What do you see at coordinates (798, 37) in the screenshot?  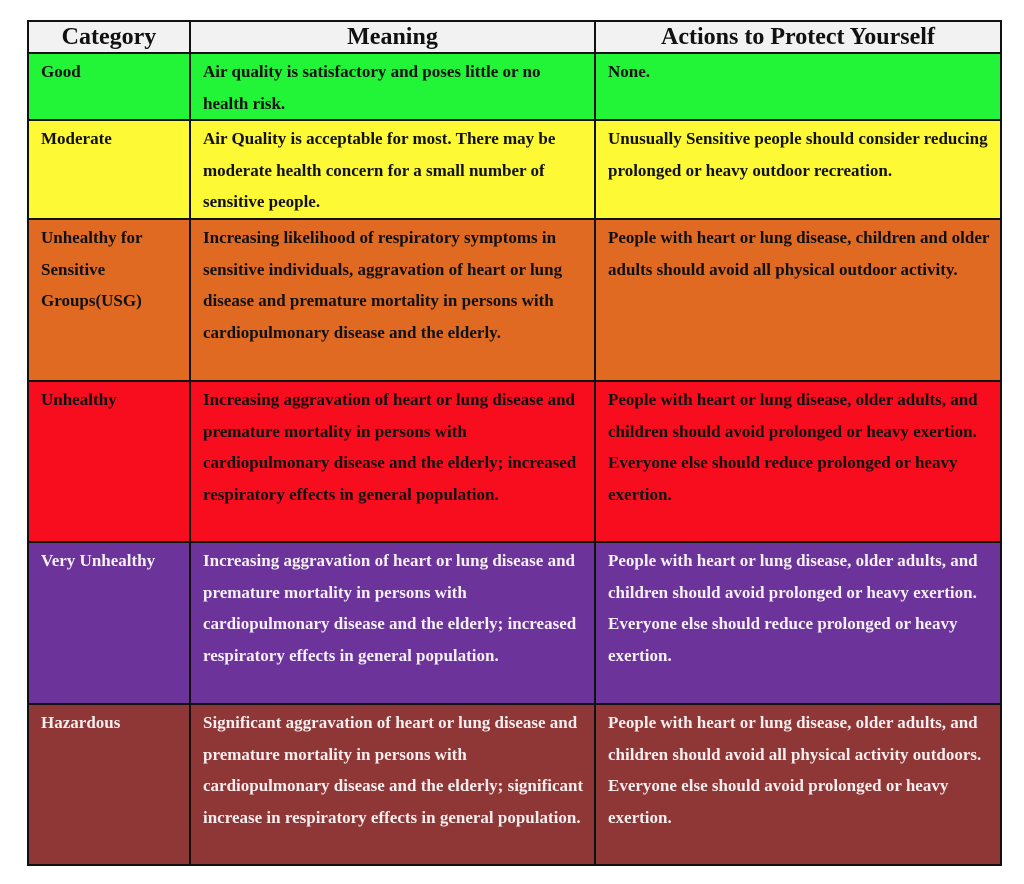 I see `header-actions: Actions to Protect Yourself` at bounding box center [798, 37].